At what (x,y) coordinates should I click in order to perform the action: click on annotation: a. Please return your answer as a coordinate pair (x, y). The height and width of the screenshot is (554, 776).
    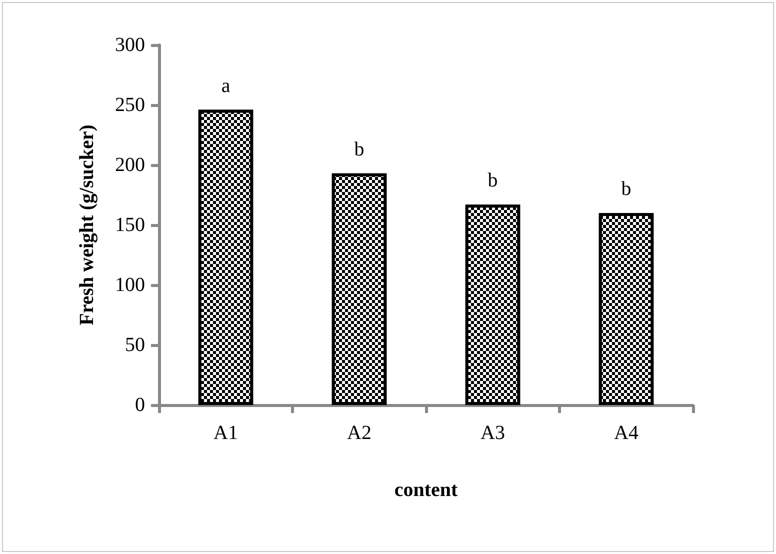
    Looking at the image, I should click on (225, 85).